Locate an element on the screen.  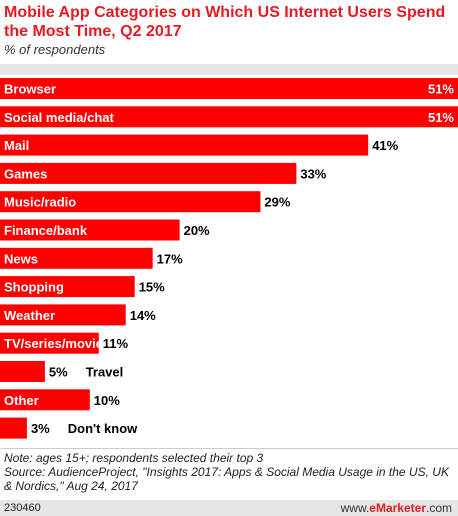
value-label-games: 33% is located at coordinates (313, 173).